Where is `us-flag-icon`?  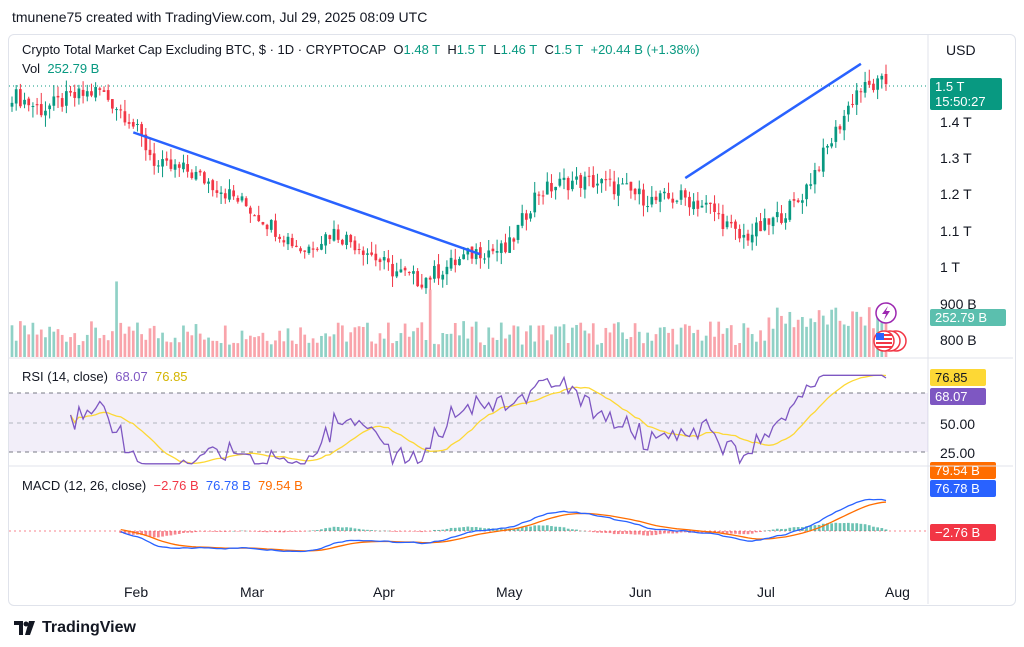 us-flag-icon is located at coordinates (884, 341).